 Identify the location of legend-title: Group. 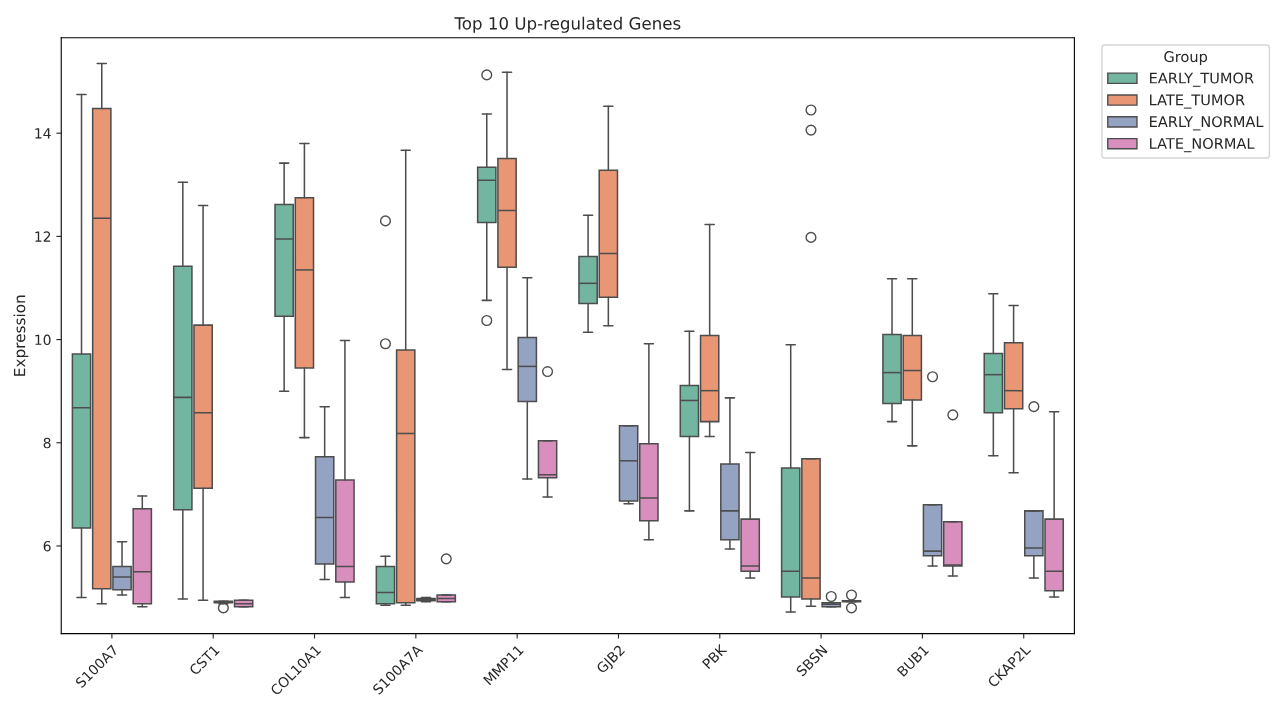
(1186, 58).